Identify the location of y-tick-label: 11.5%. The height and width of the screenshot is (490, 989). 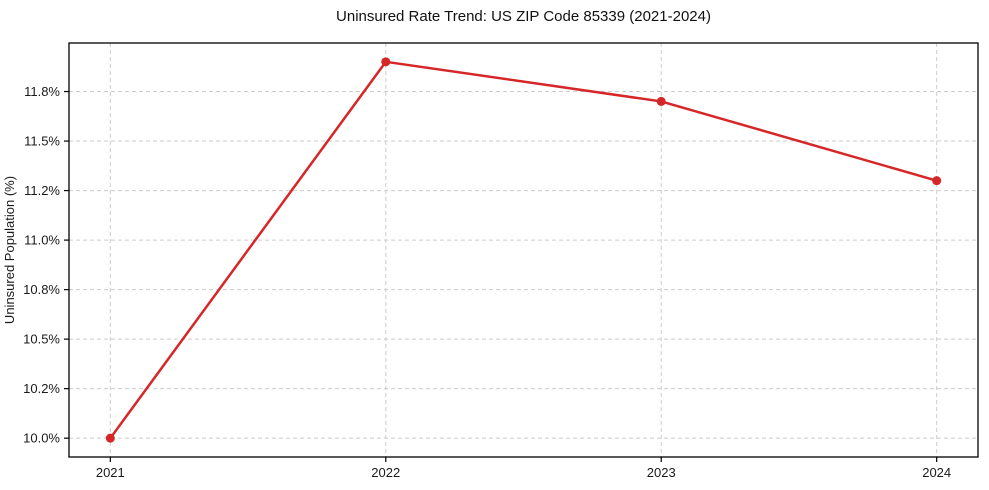
(42, 141).